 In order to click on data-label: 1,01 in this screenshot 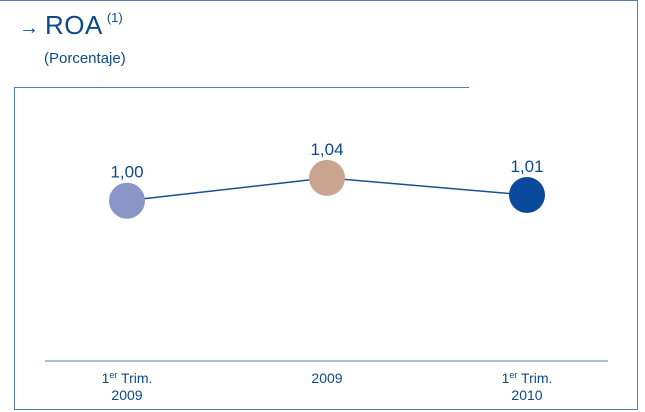, I will do `click(526, 166)`.